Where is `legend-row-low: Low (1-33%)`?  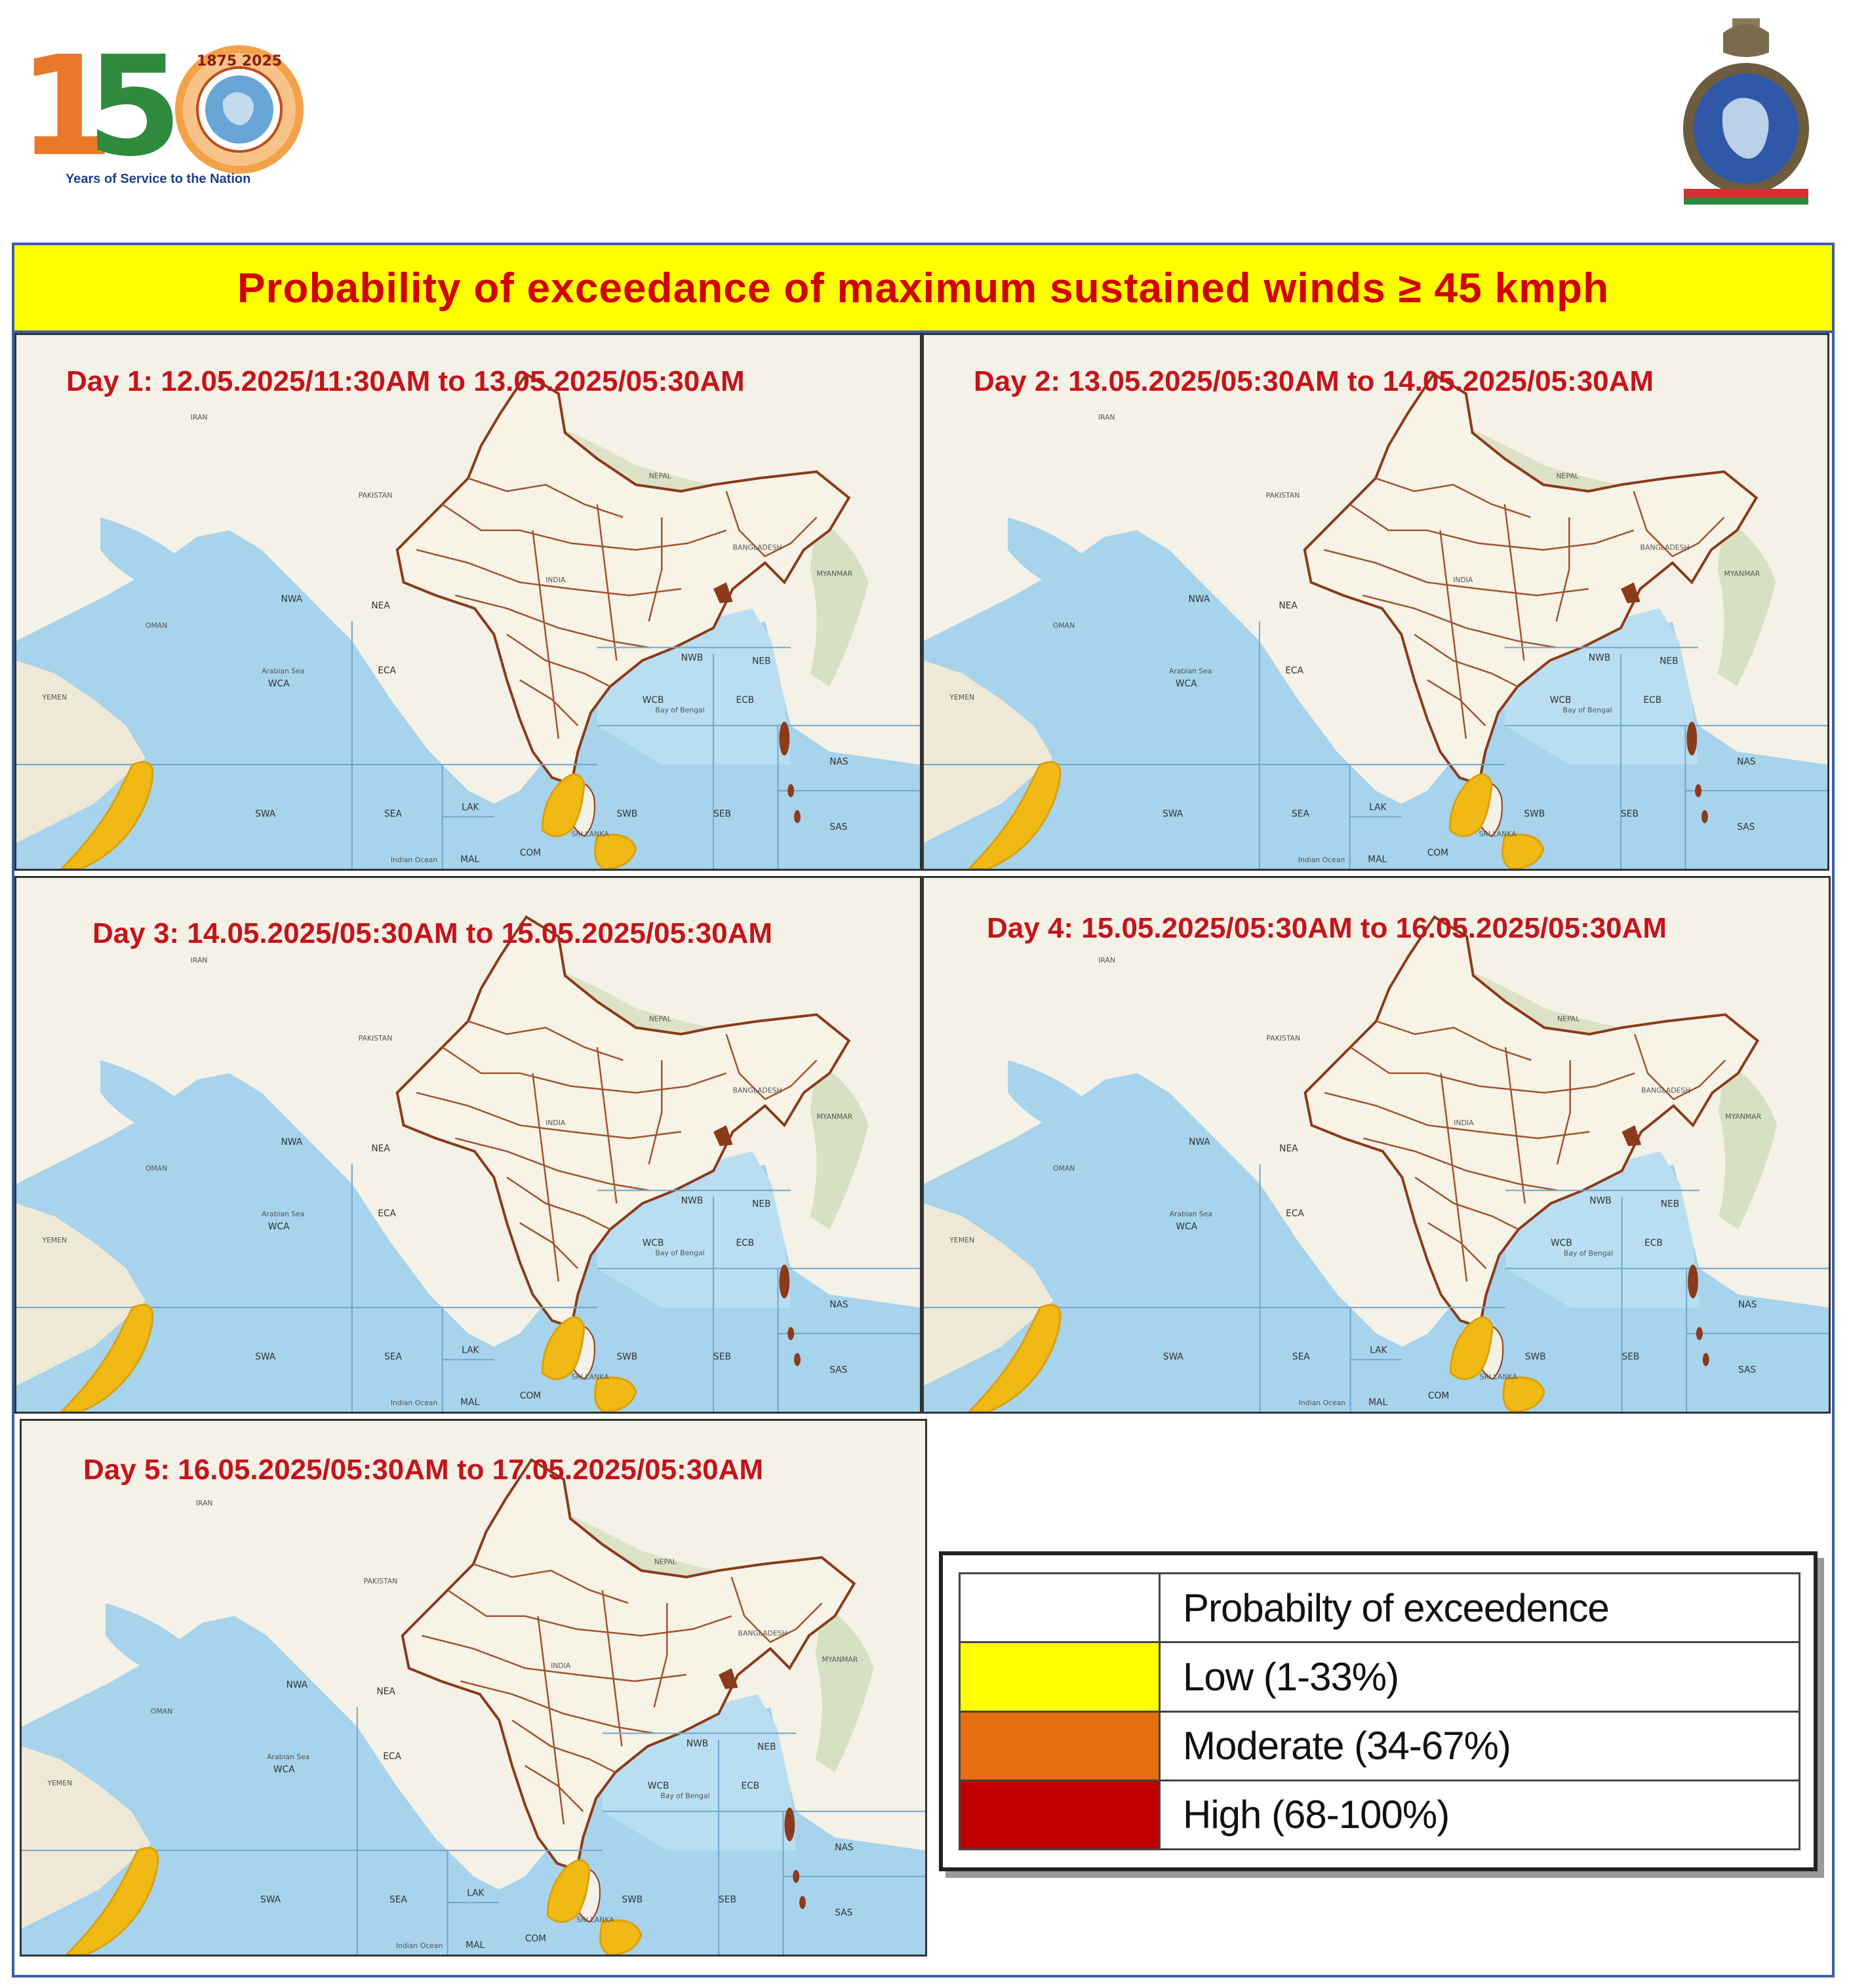
legend-row-low: Low (1-33%) is located at coordinates (1379, 1677).